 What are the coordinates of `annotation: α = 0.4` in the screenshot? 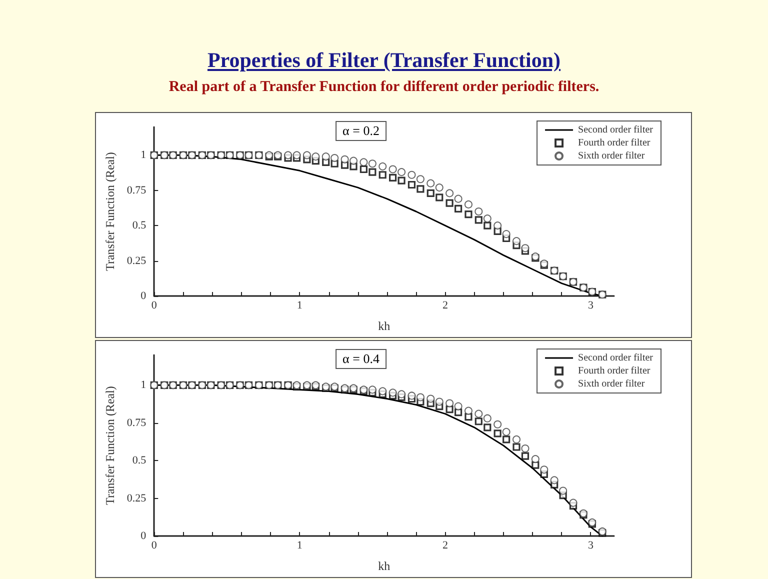 It's located at (361, 359).